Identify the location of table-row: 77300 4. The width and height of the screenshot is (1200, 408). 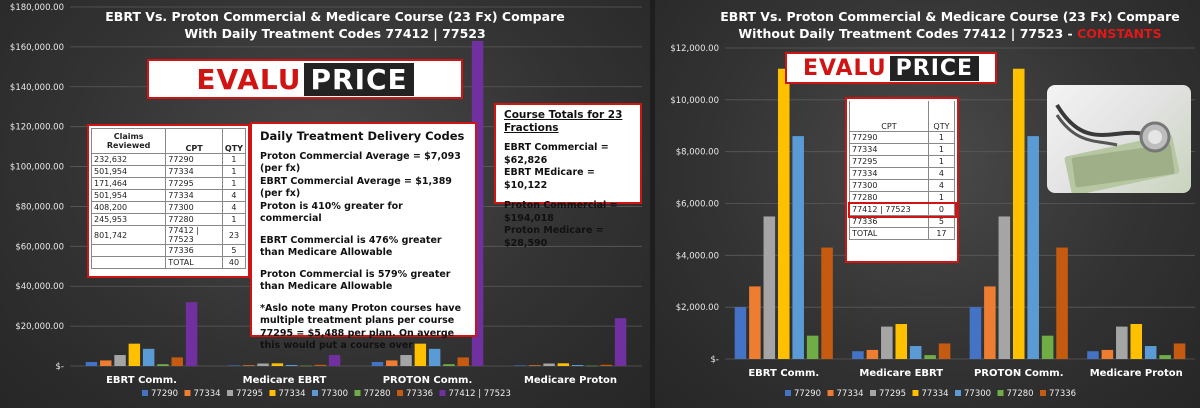
(902, 185).